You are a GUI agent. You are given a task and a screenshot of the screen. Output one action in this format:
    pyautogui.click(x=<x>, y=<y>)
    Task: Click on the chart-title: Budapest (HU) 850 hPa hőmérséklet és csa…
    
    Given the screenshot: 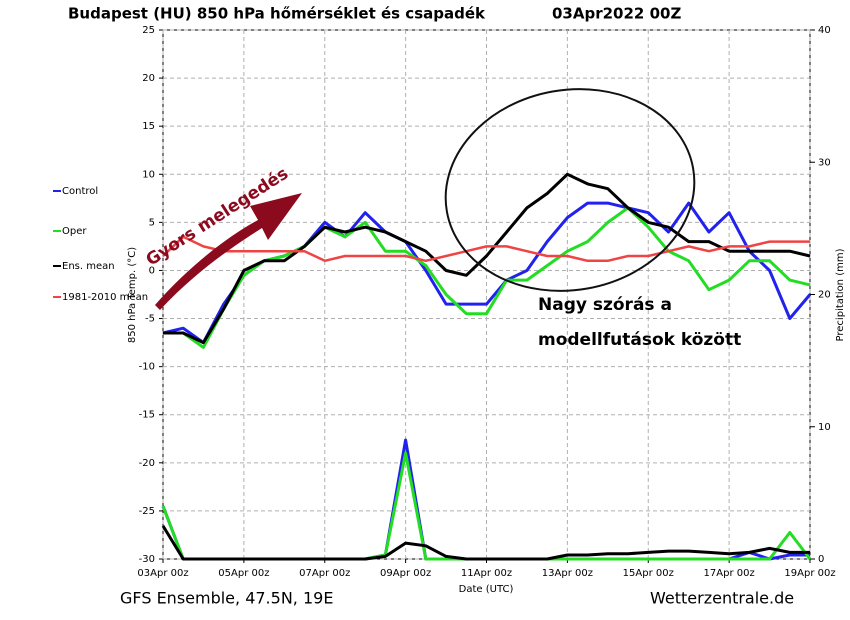 What is the action you would take?
    pyautogui.click(x=277, y=14)
    